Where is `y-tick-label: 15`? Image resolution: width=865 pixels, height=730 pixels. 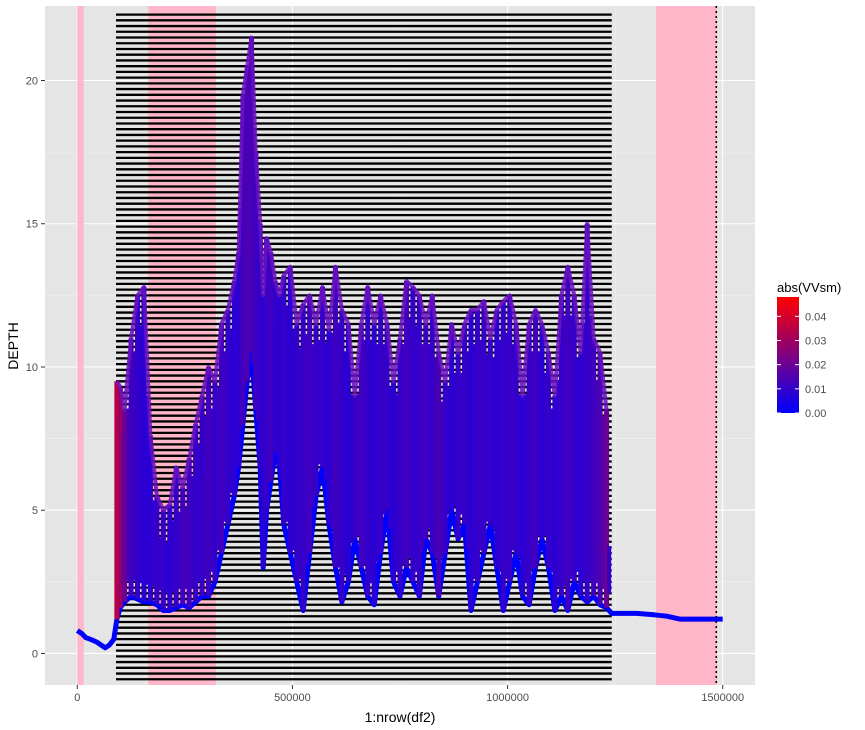
y-tick-label: 15 is located at coordinates (32, 225).